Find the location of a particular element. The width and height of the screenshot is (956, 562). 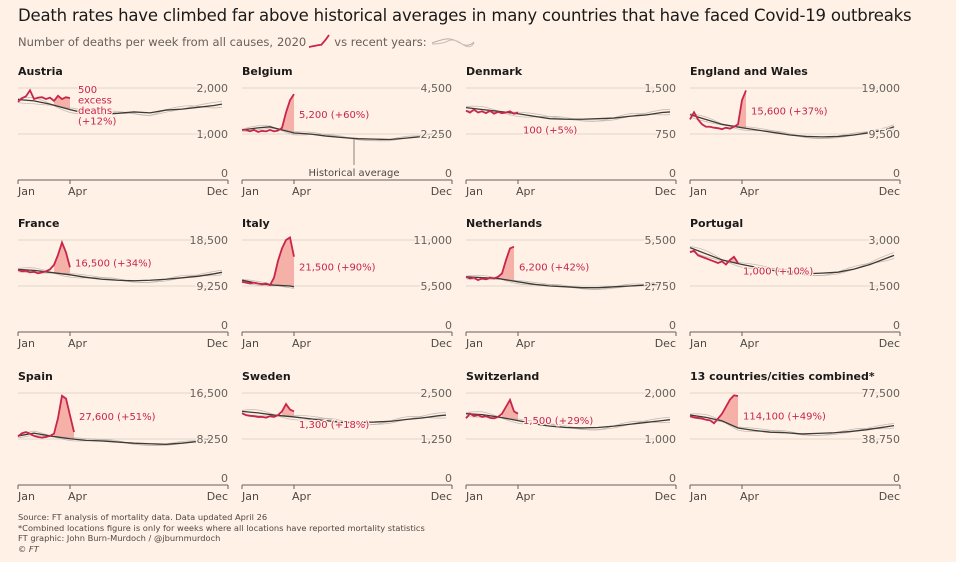

y-tick-label: 18,500 is located at coordinates (209, 240).